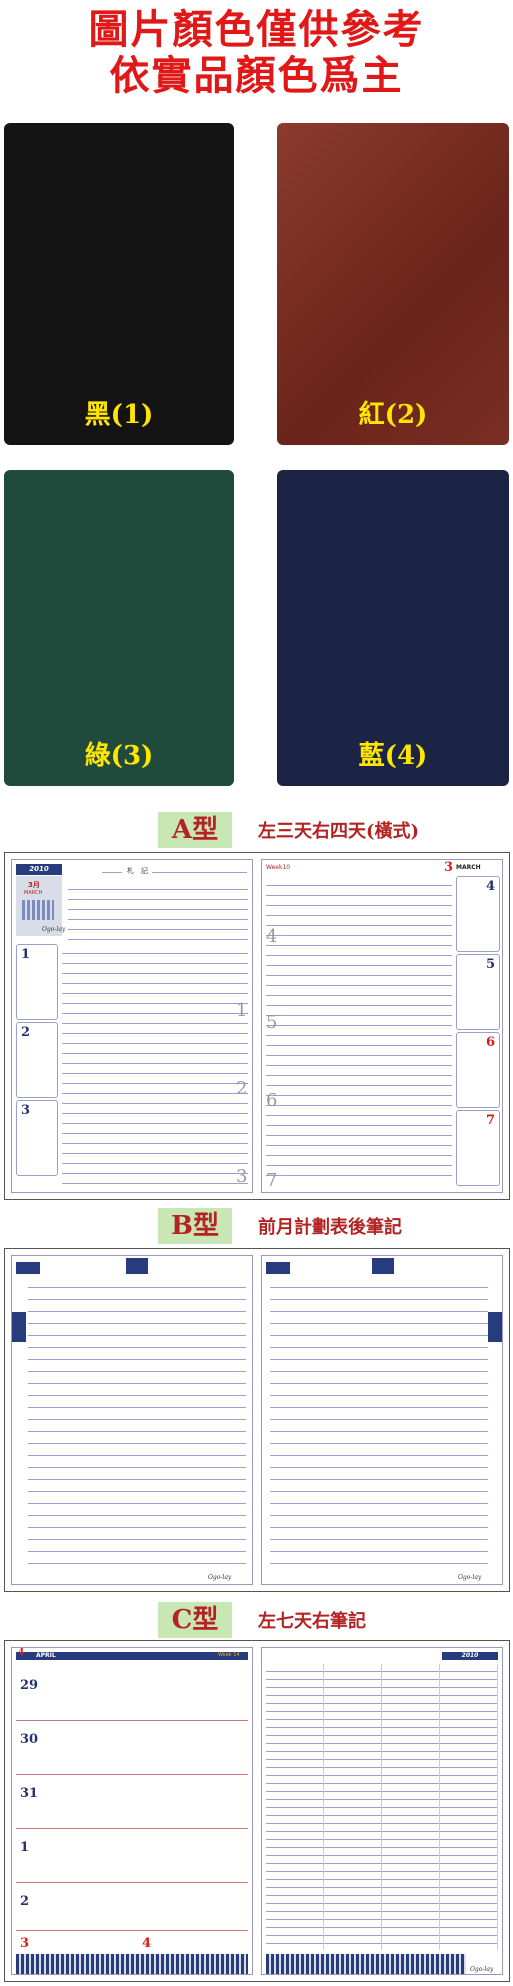 The image size is (513, 1986). I want to click on section-a-badge: A型, so click(195, 830).